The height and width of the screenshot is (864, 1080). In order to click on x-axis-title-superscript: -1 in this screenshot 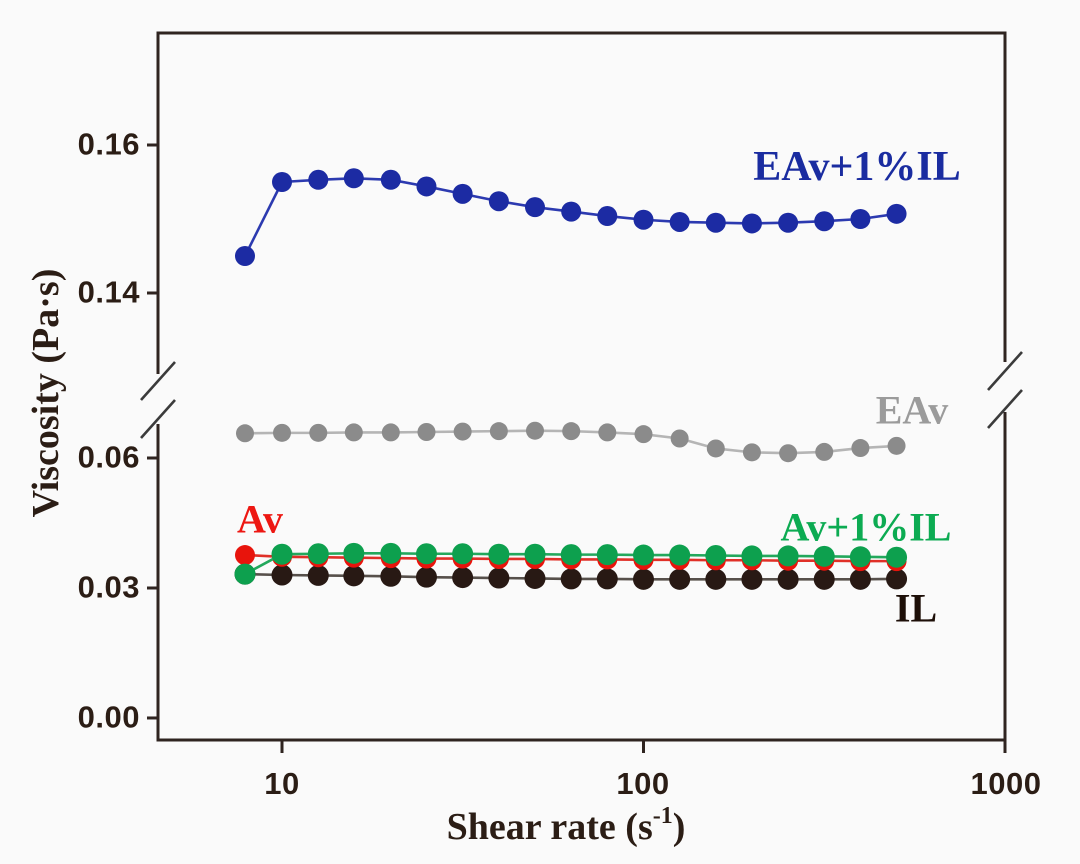, I will do `click(662, 816)`.